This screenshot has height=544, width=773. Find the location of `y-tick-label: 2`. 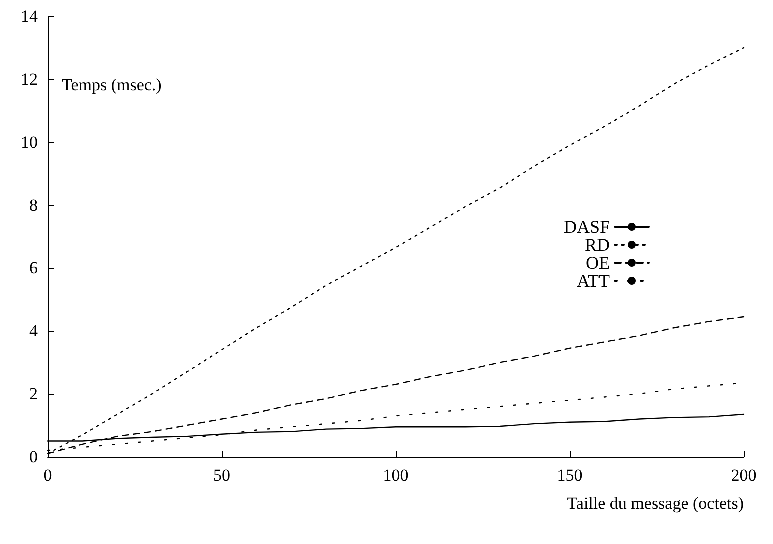

y-tick-label: 2 is located at coordinates (34, 394).